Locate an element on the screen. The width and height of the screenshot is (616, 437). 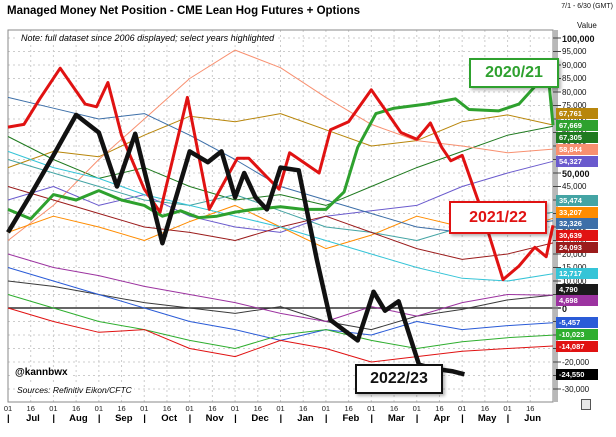
period-label: 7/1 - 6/30 (GMT) is located at coordinates (587, 6).